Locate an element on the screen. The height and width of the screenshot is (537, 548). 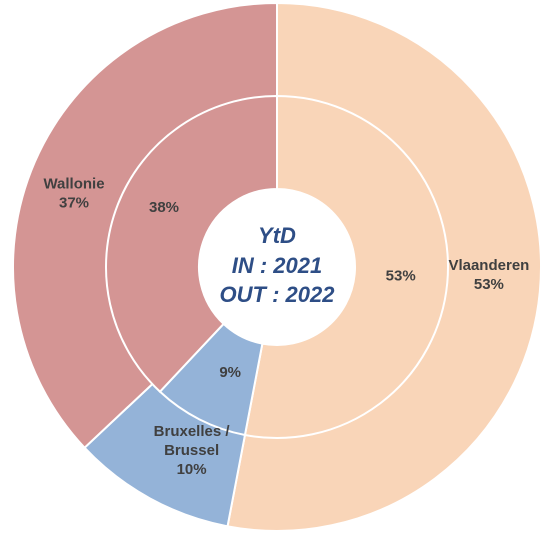
donut-hole is located at coordinates (277, 267).